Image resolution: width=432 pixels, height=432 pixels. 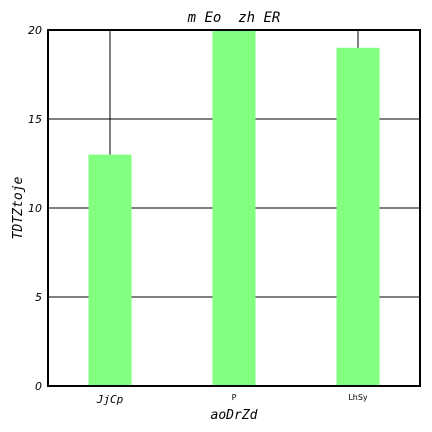 I want to click on x-axis-ticks: JjCp P LhSy, so click(x=232, y=399).